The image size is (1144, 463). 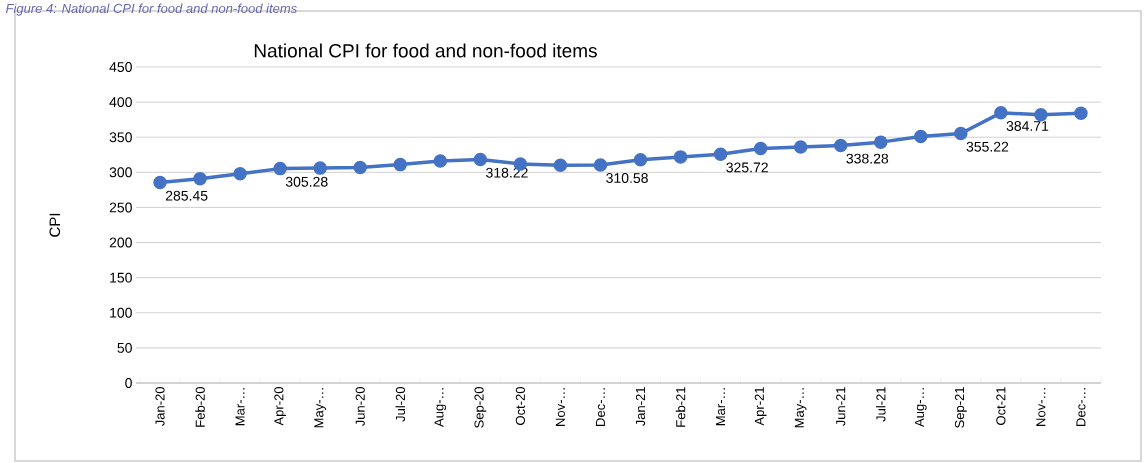 What do you see at coordinates (480, 407) in the screenshot?
I see `x-tick-label: Sep-20` at bounding box center [480, 407].